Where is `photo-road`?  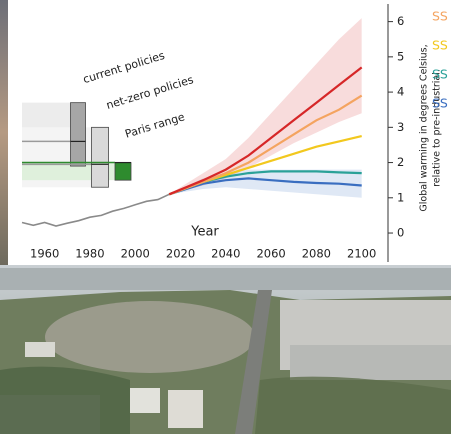 photo-road is located at coordinates (253, 362).